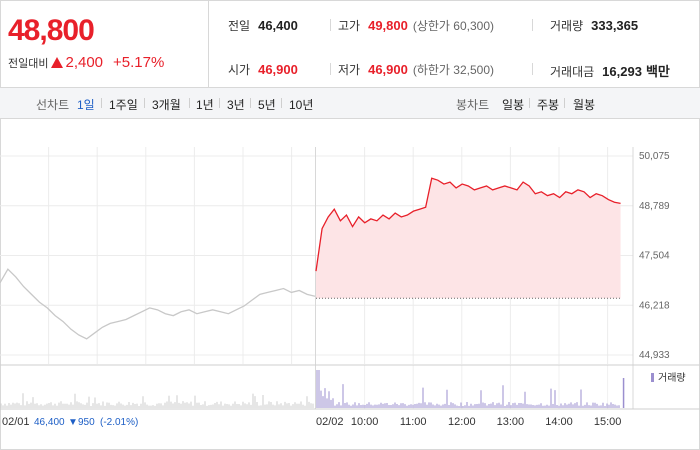  Describe the element at coordinates (239, 70) in the screenshot. I see `stat-label: 시가` at that location.